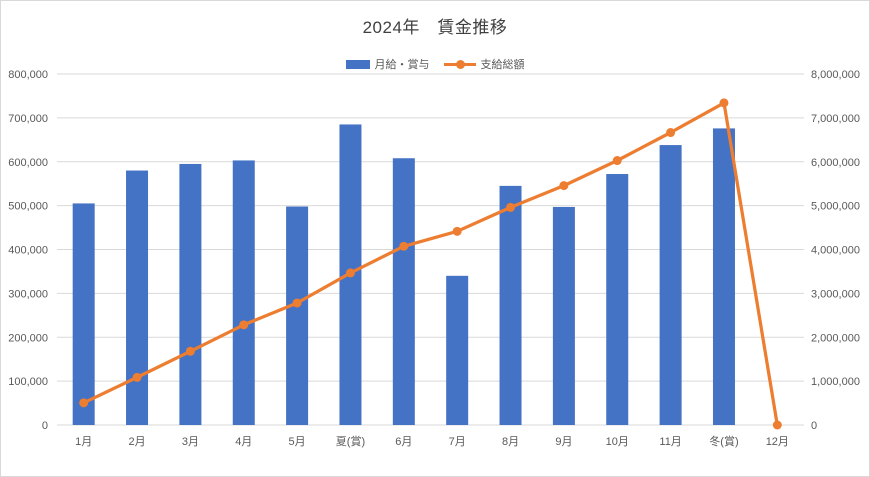  Describe the element at coordinates (45, 426) in the screenshot. I see `y-axis-left-label: 0` at that location.